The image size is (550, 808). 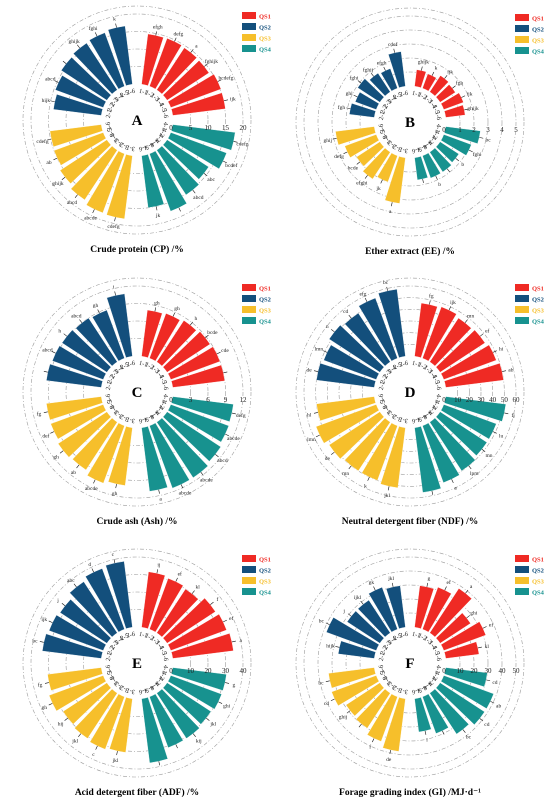 What do you see at coordinates (209, 128) in the screenshot?
I see `axis-tick-label: 10` at bounding box center [209, 128].